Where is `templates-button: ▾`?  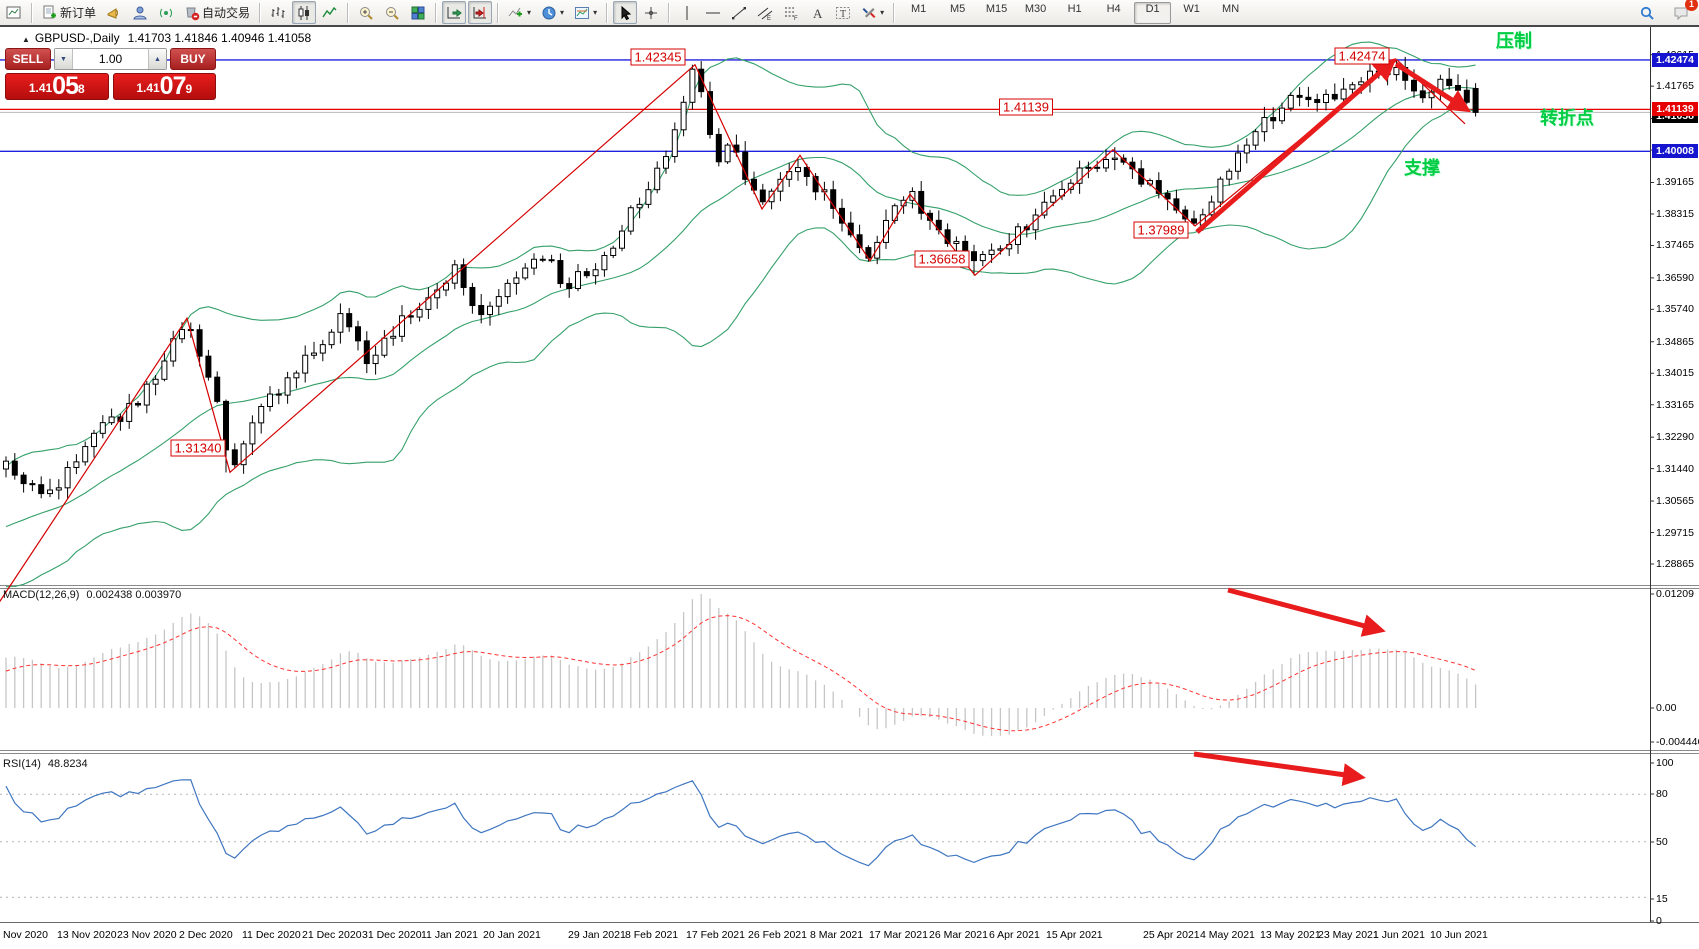 templates-button: ▾ is located at coordinates (585, 12).